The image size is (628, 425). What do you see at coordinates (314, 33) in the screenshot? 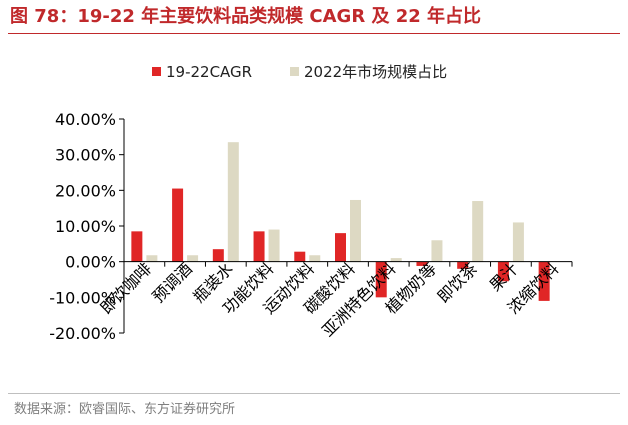
I see `title-divider` at bounding box center [314, 33].